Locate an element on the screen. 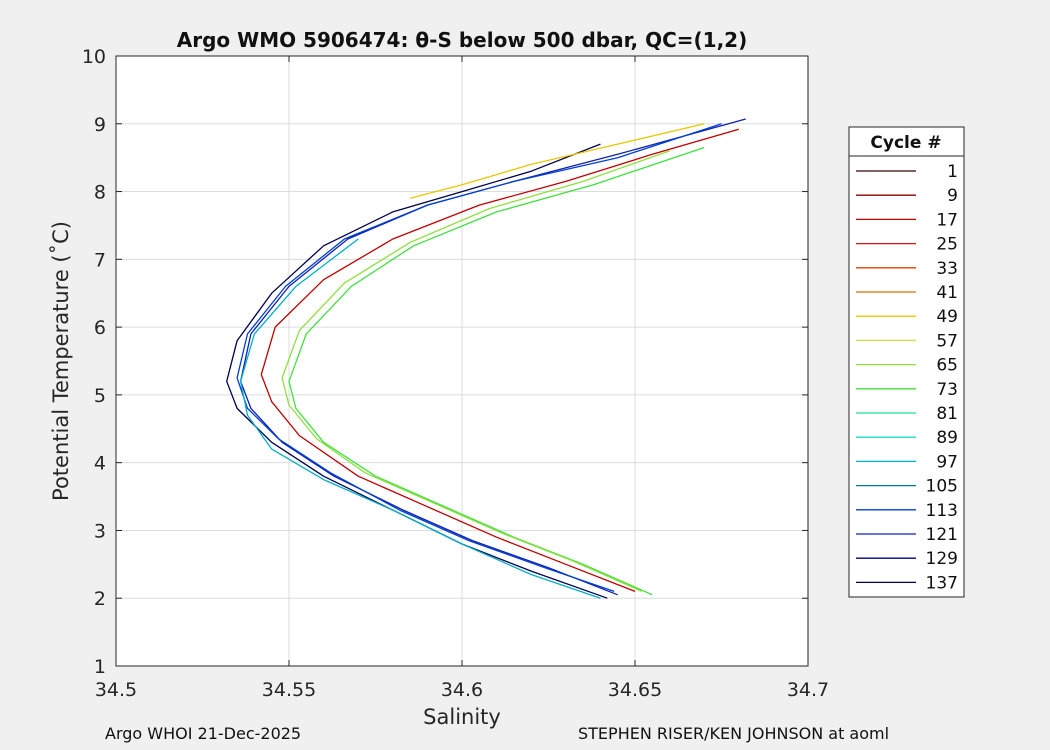  legend-title: Cycle # is located at coordinates (905, 143).